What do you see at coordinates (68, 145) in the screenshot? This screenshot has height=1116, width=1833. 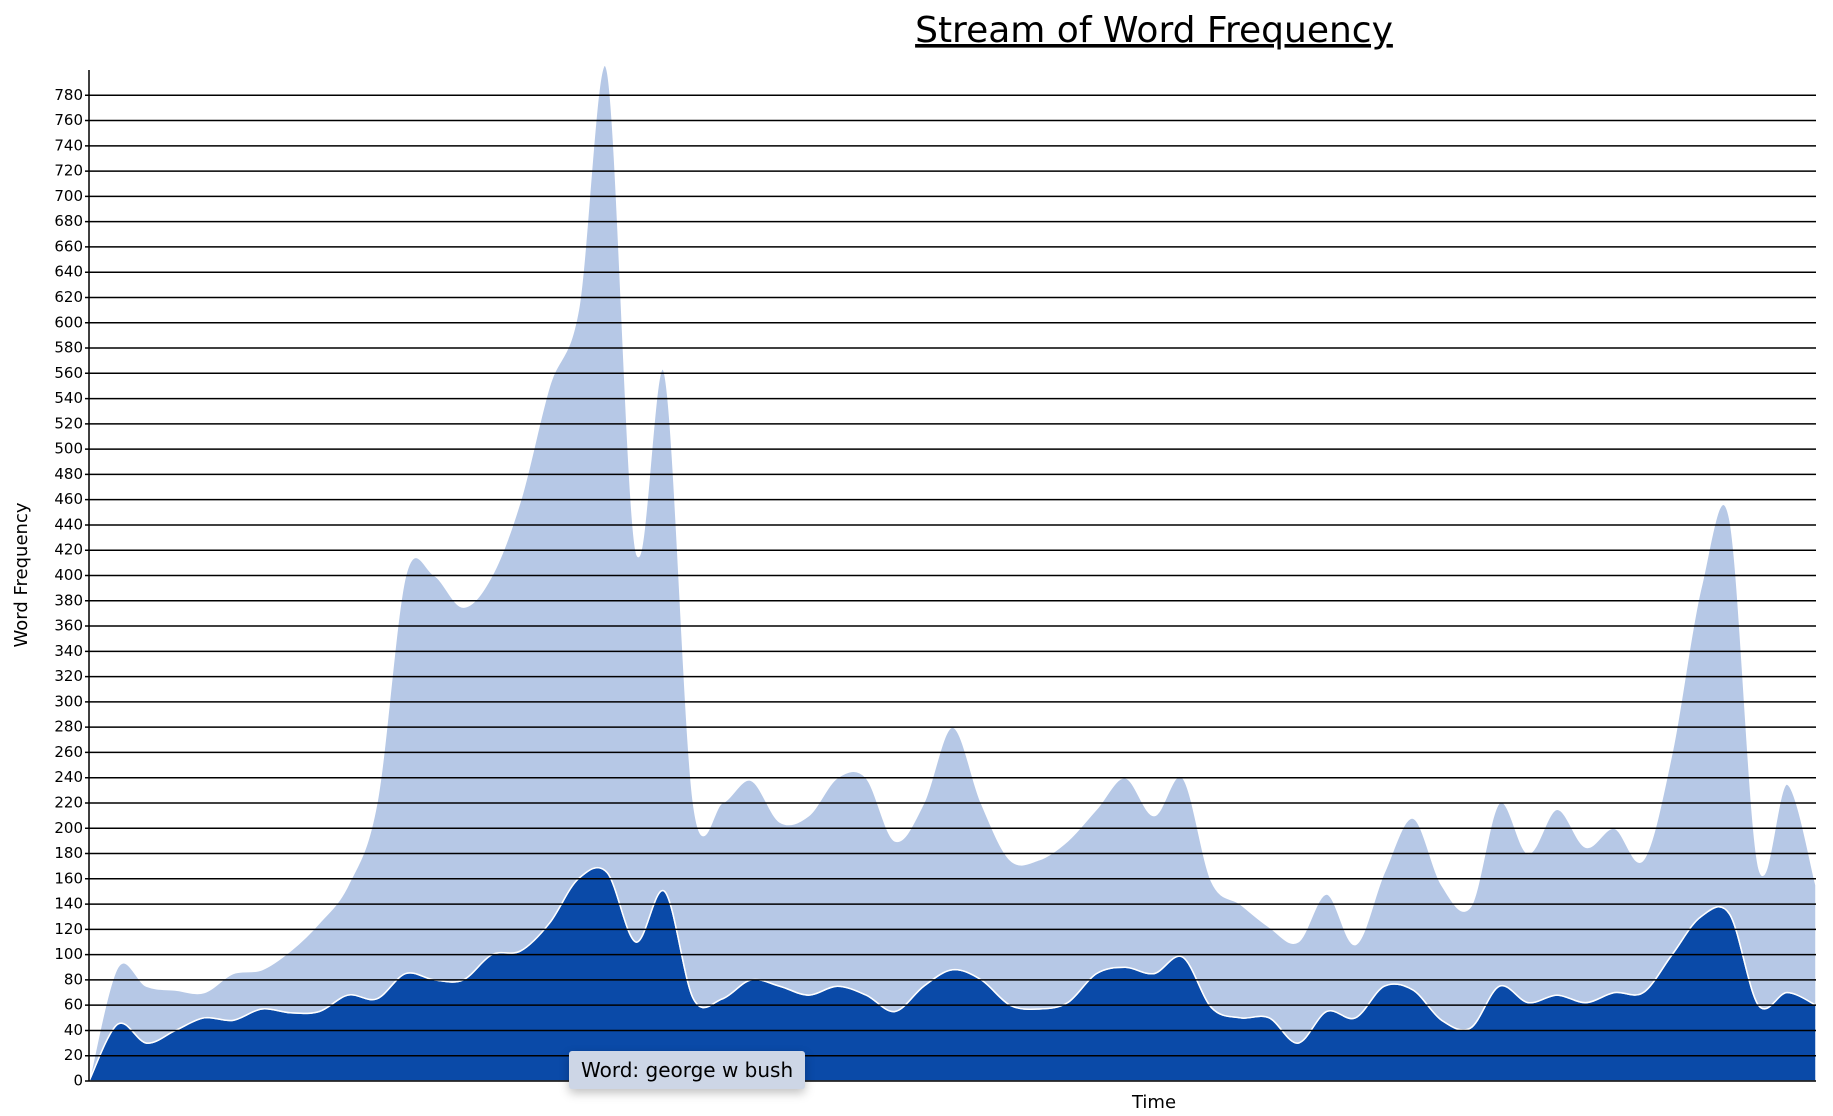 I see `y-tick-label: 740` at bounding box center [68, 145].